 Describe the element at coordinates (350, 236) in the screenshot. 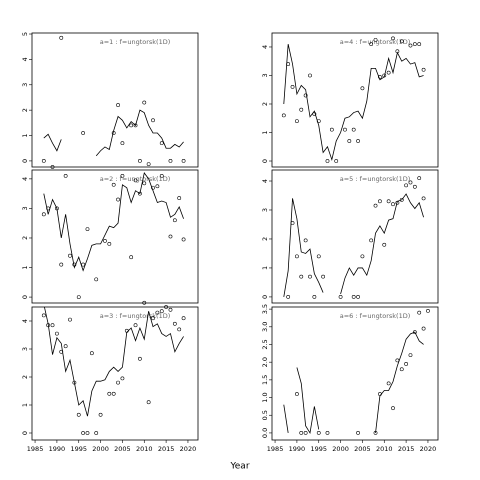

I see `panel: a=5 : f=ungtorsk(1D) 0 1 2 3 4` at that location.